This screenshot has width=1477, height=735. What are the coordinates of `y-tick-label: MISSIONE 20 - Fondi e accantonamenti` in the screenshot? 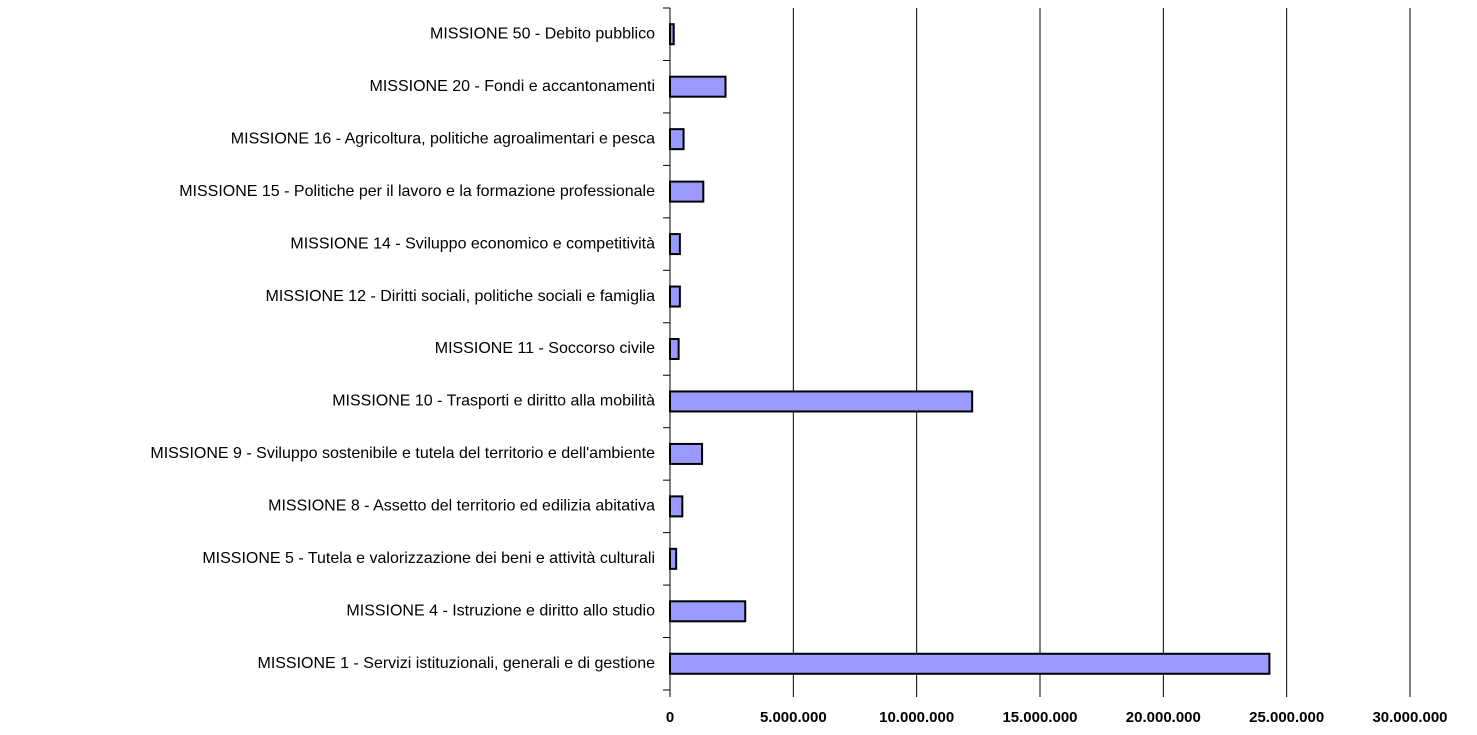 It's located at (512, 86).